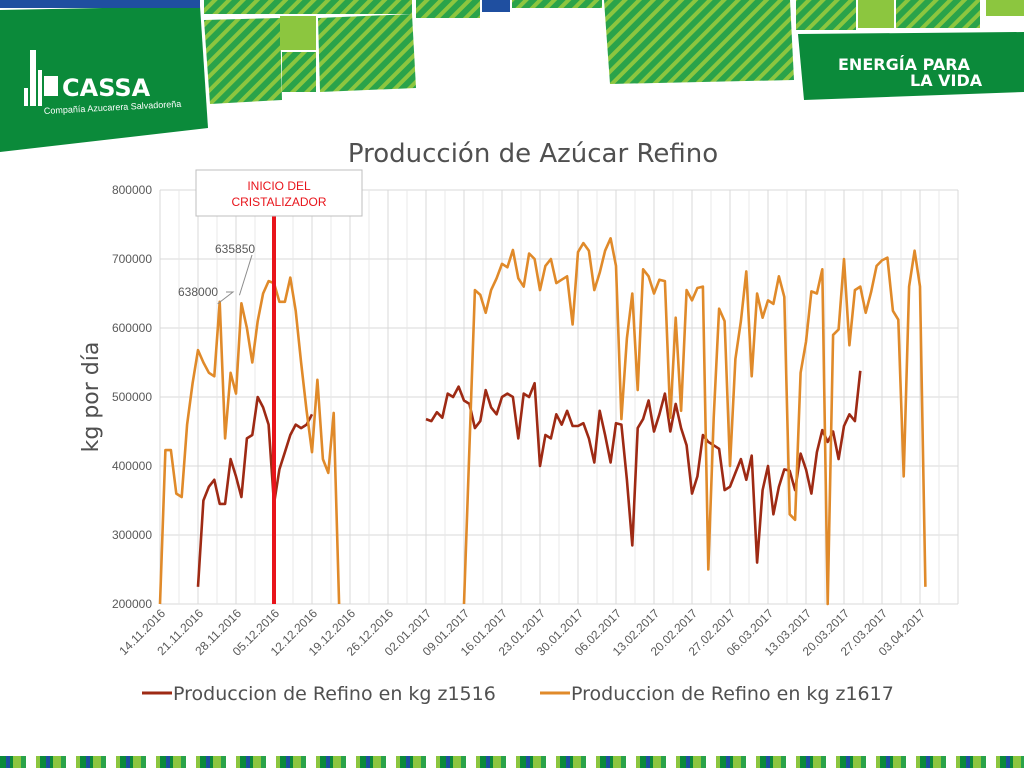  I want to click on callout-label-1: 635850, so click(235, 249).